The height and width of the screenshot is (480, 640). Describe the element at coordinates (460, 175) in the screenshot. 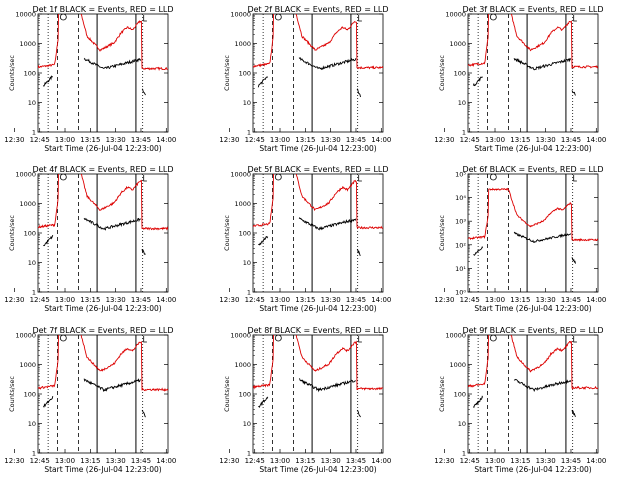

I see `y-tick-label: 10⁵` at that location.